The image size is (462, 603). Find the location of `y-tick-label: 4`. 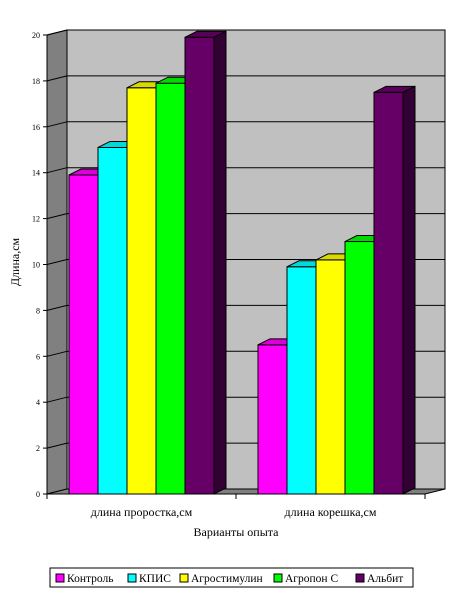

y-tick-label: 4 is located at coordinates (38, 402).